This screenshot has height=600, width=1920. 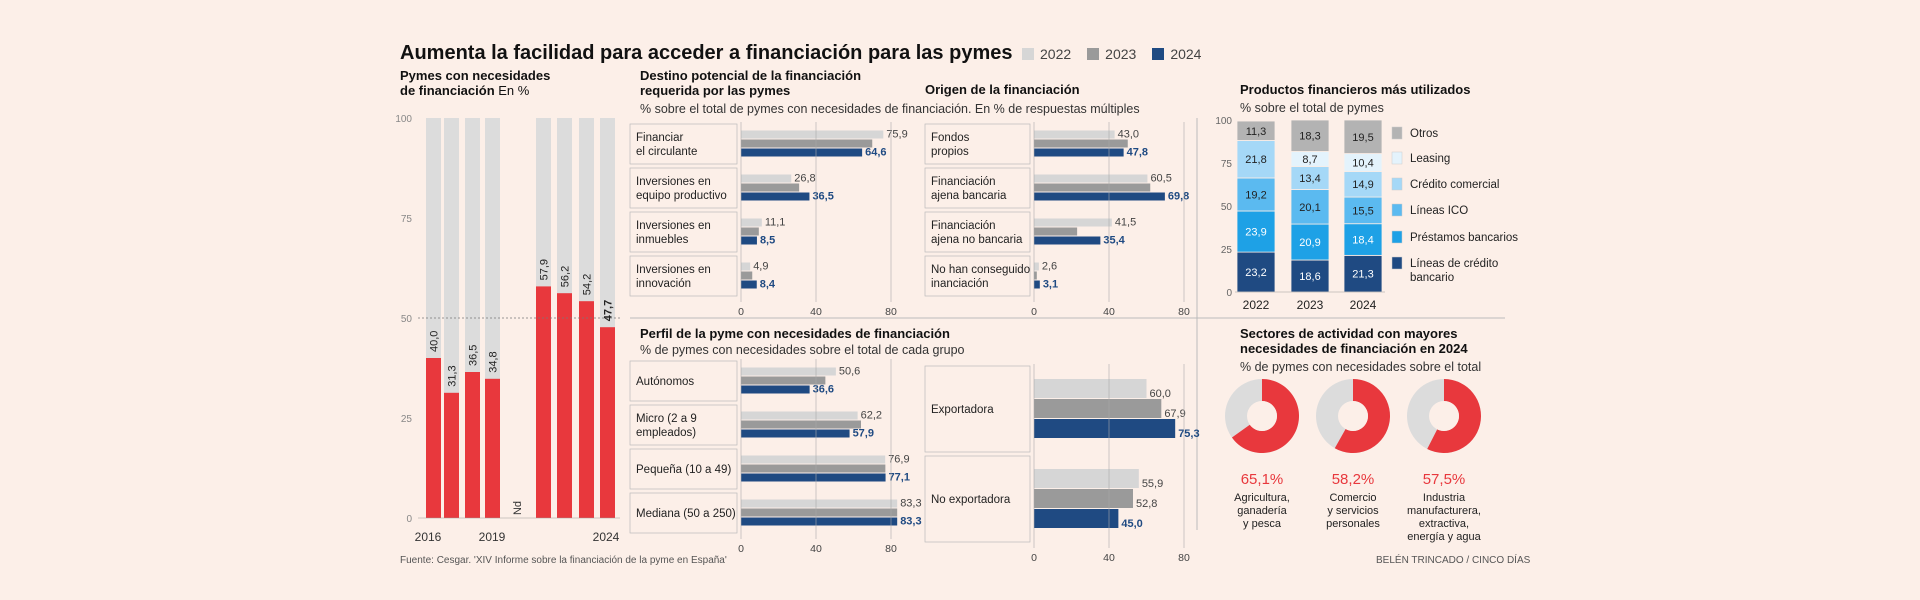 What do you see at coordinates (1137, 153) in the screenshot?
I see `origen-value-label: 47,8` at bounding box center [1137, 153].